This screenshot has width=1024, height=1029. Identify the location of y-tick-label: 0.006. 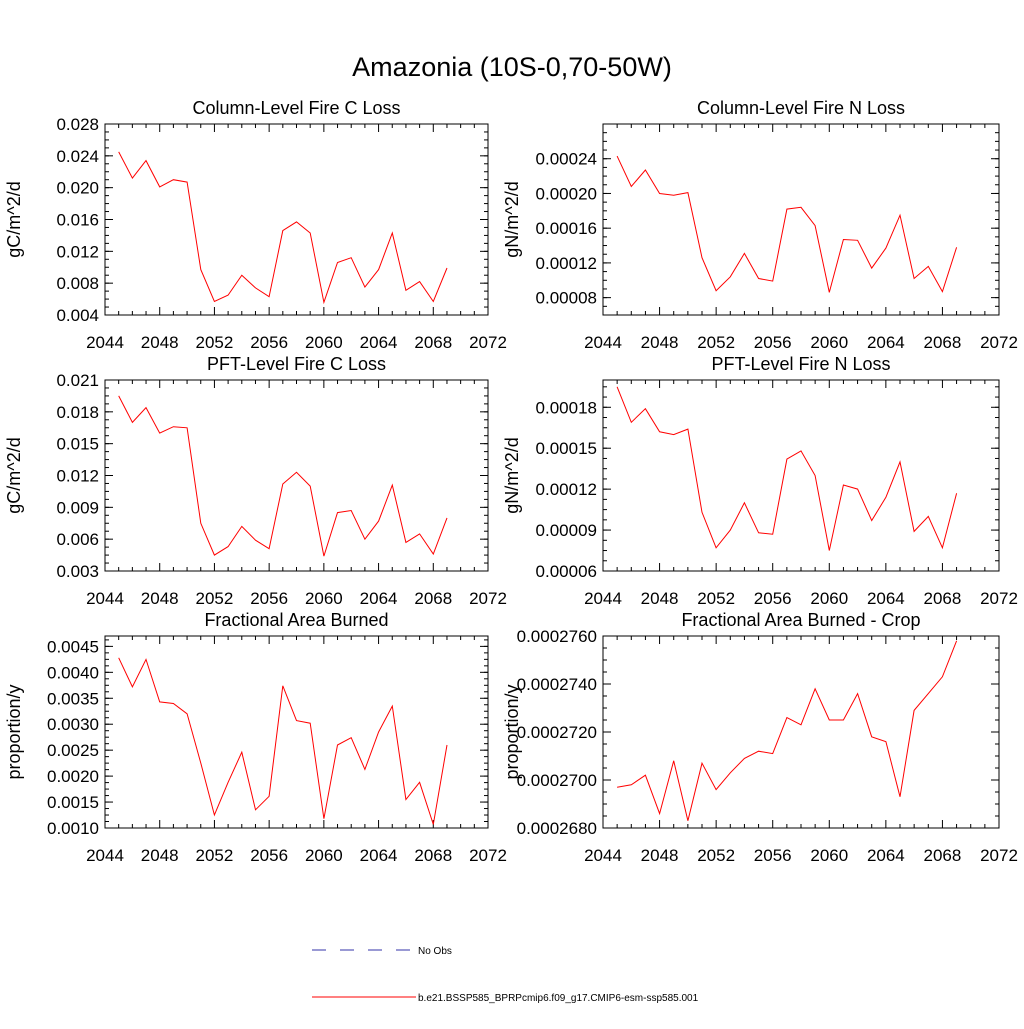
(77, 539).